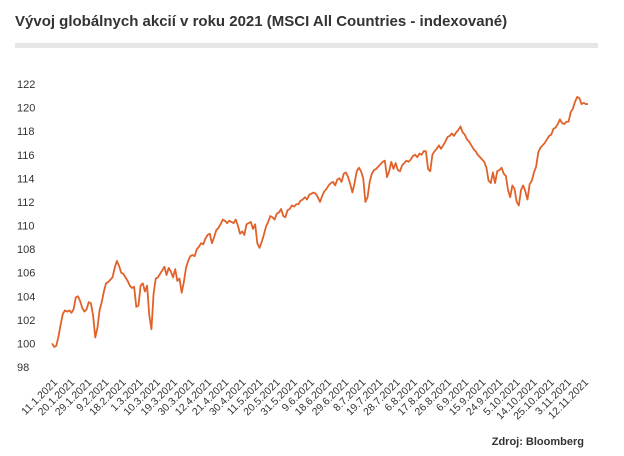 This screenshot has width=624, height=456. What do you see at coordinates (26, 179) in the screenshot?
I see `y-tick-label: 114` at bounding box center [26, 179].